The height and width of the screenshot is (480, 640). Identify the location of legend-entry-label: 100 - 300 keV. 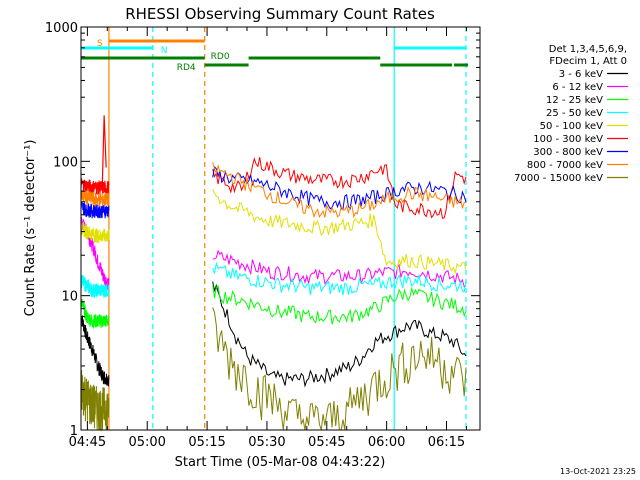
(568, 139).